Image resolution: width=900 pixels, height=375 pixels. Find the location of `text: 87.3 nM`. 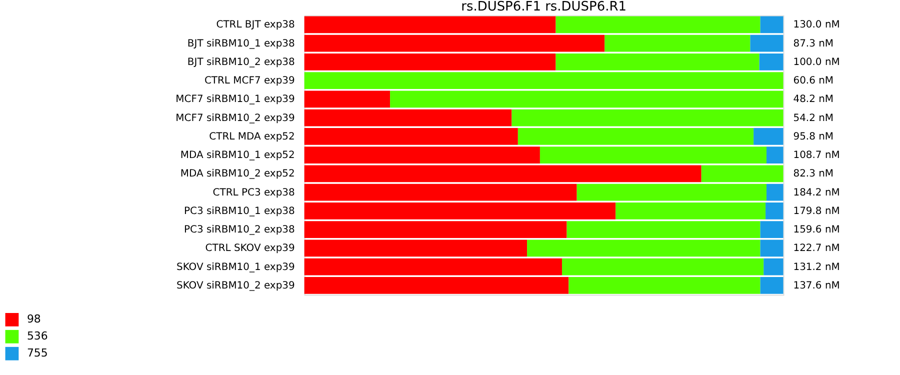

text: 87.3 nM is located at coordinates (813, 44).